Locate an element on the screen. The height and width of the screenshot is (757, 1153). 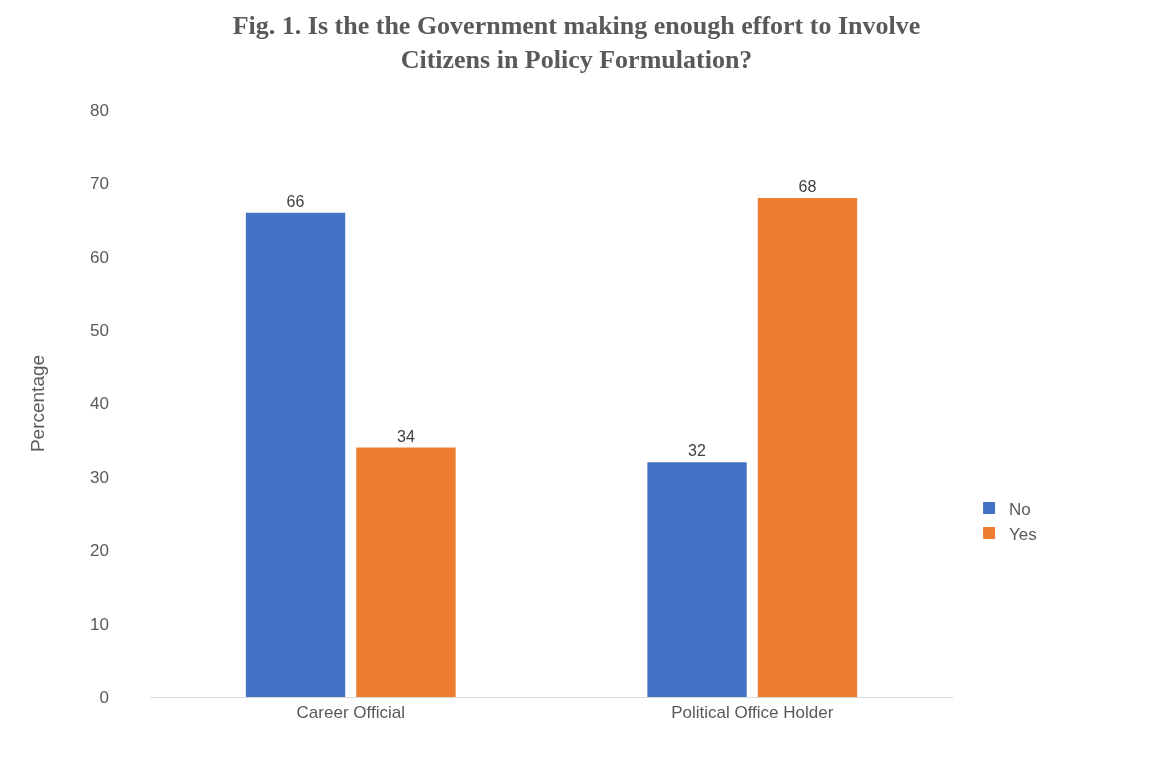
y-tick-label: 50 is located at coordinates (99, 331).